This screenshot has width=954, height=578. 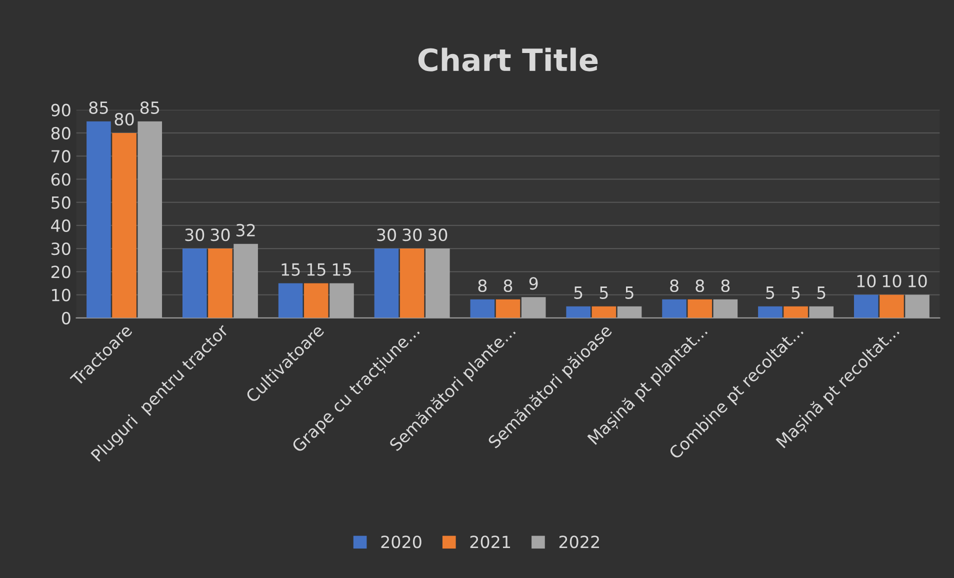 I want to click on legend-label: 2021, so click(x=490, y=542).